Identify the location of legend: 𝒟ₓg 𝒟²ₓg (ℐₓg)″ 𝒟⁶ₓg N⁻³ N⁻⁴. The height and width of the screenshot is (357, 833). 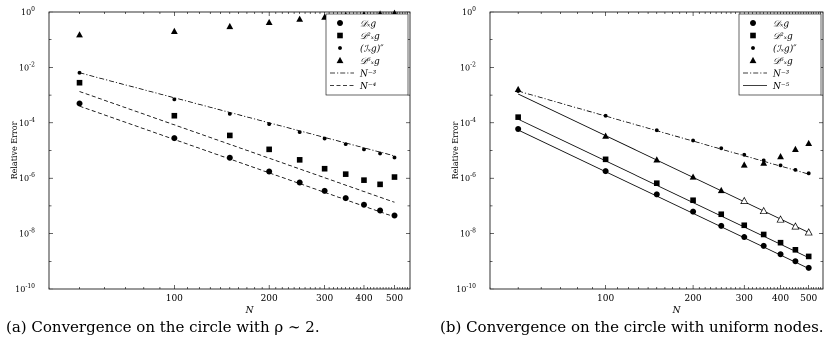
(367, 54).